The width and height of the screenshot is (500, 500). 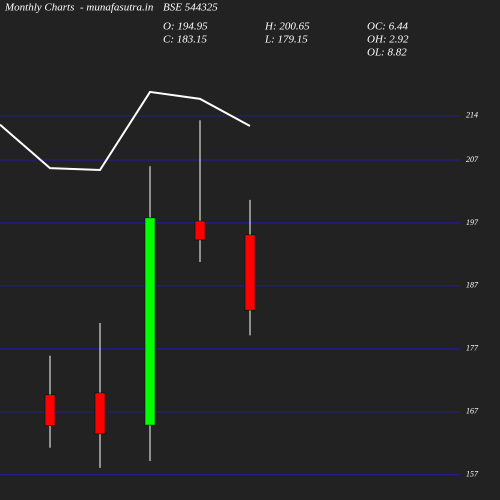 I want to click on oc-label: OC: 6.44, so click(x=387, y=27).